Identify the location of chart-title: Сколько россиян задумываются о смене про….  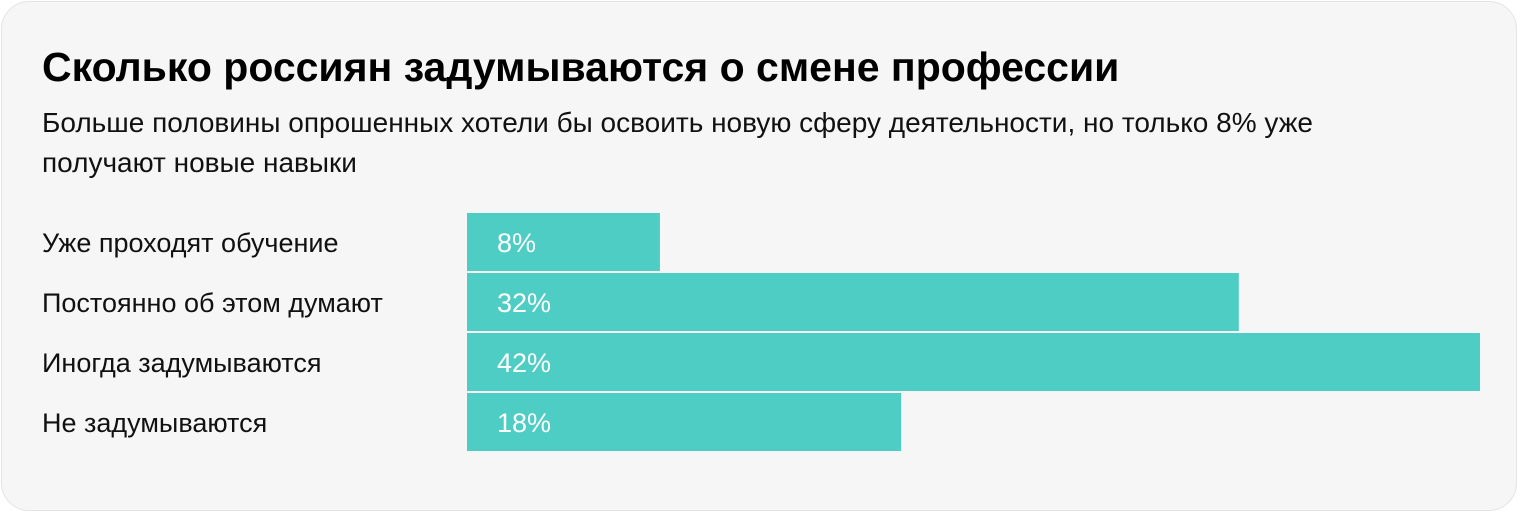
(581, 67).